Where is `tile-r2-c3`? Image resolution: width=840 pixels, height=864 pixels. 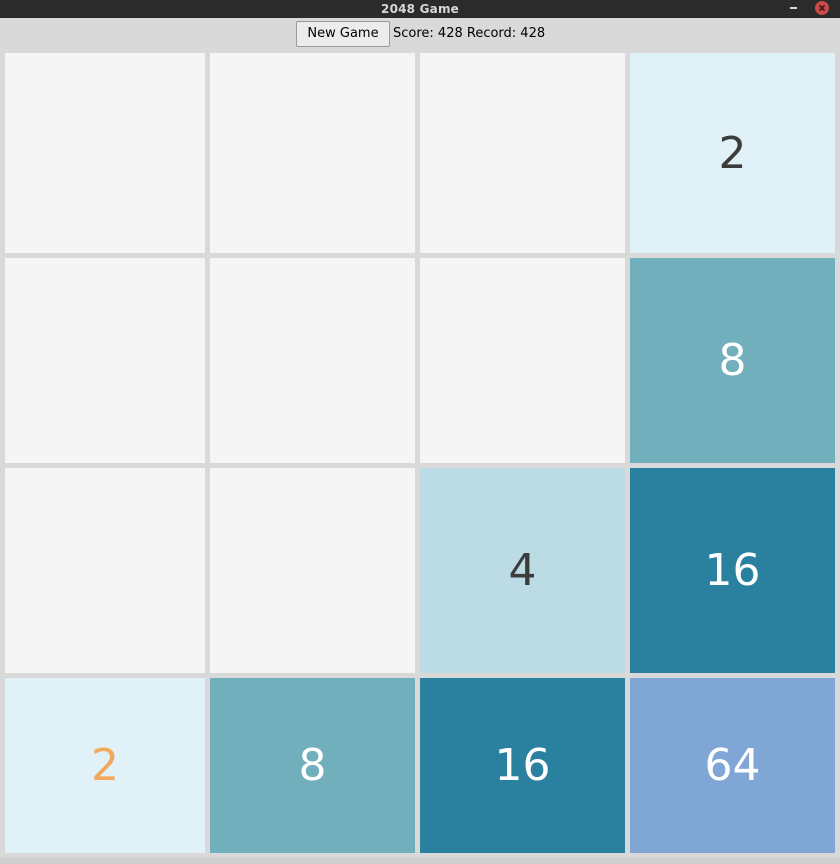 tile-r2-c3 is located at coordinates (522, 360).